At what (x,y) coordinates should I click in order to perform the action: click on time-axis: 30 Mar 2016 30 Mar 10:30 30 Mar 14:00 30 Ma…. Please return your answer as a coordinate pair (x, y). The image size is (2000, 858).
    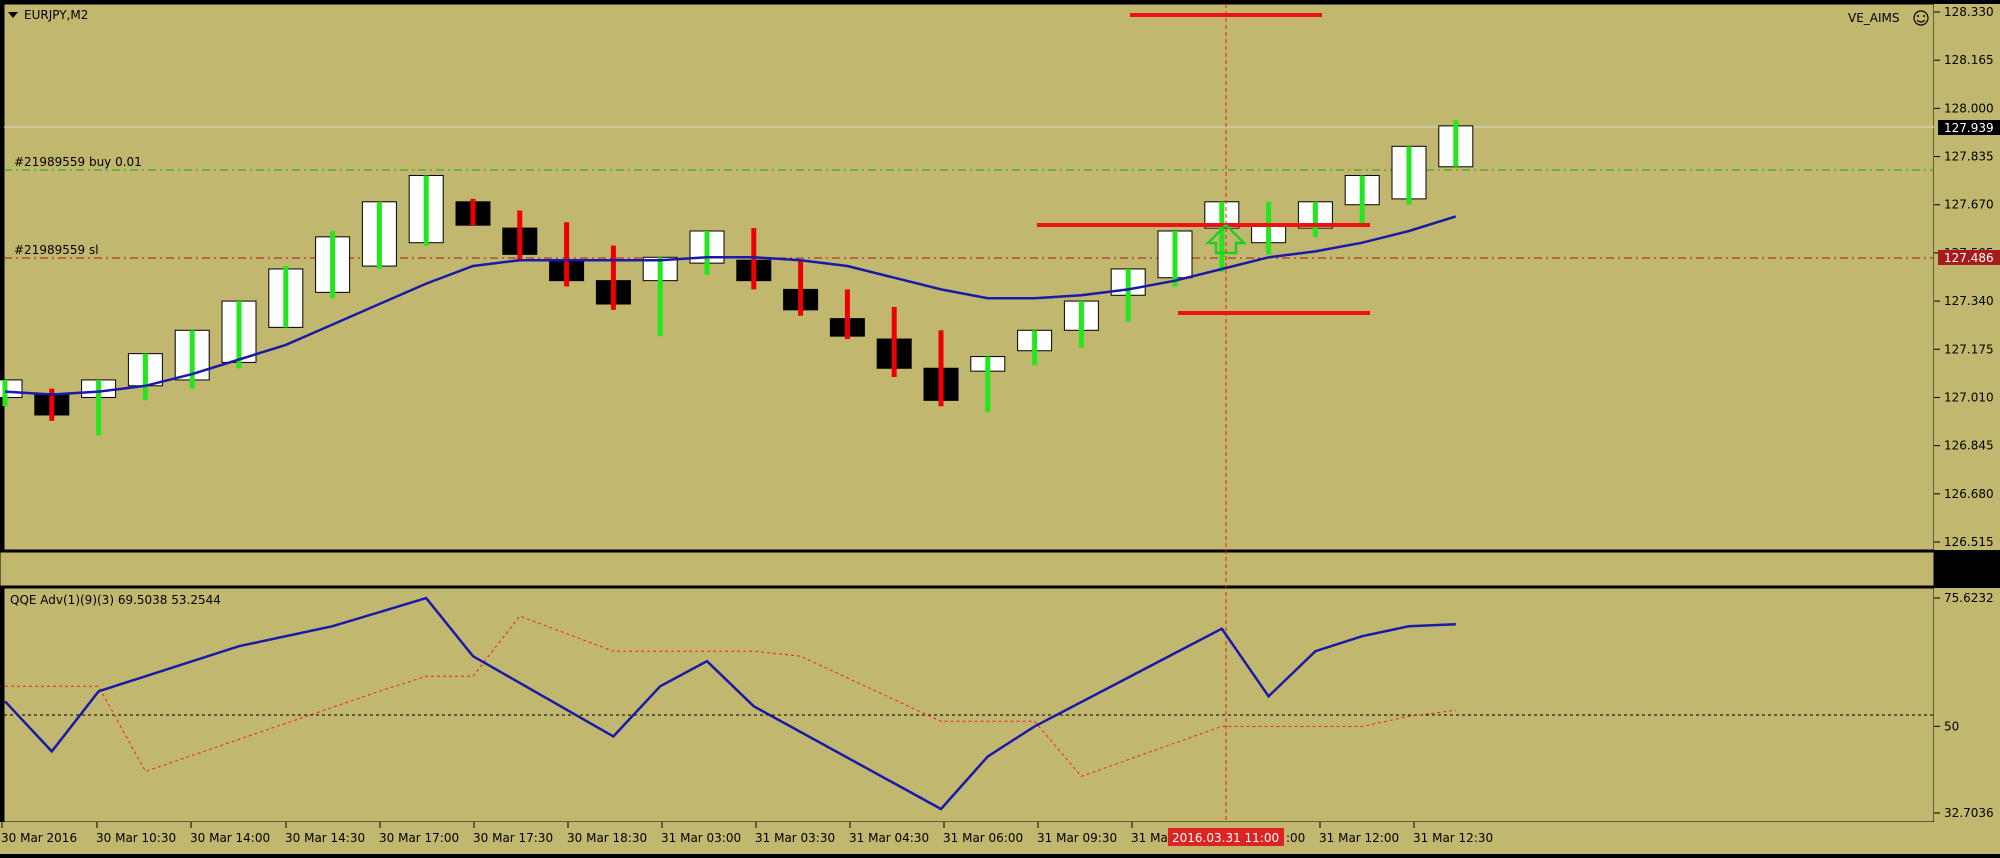
    Looking at the image, I should click on (747, 833).